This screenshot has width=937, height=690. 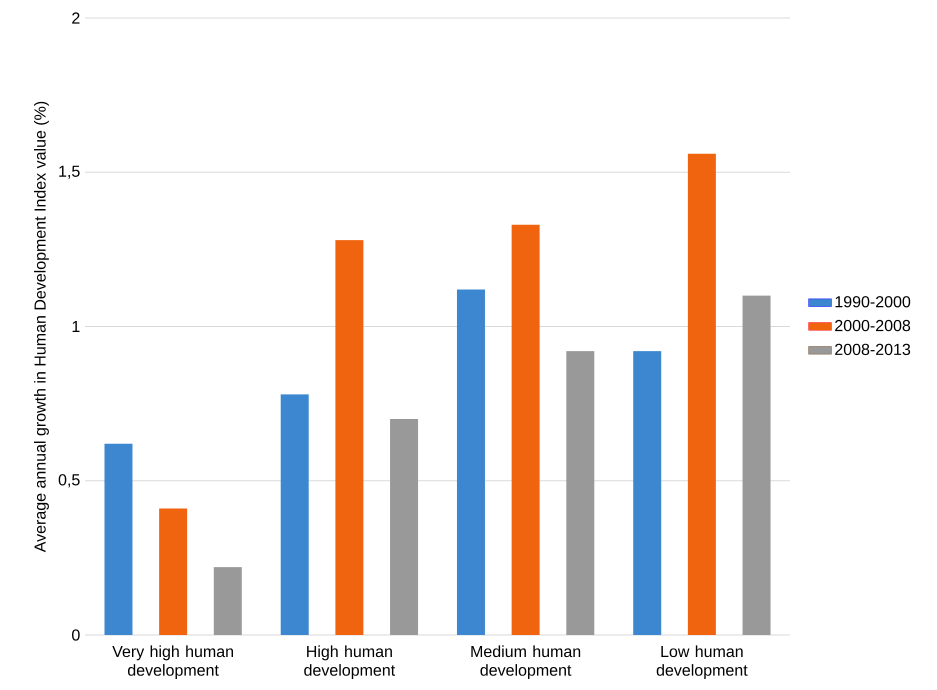 I want to click on legend-label: 2008-2013, so click(x=872, y=350).